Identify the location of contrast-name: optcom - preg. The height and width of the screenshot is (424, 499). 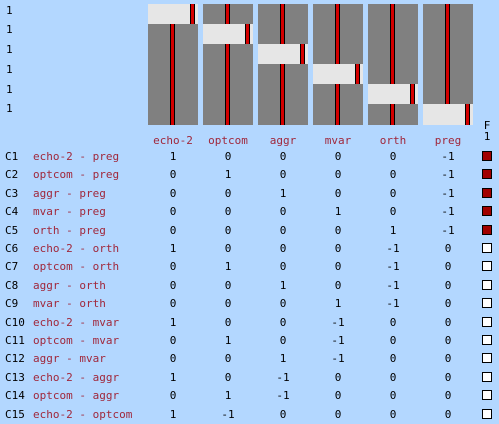
(76, 175).